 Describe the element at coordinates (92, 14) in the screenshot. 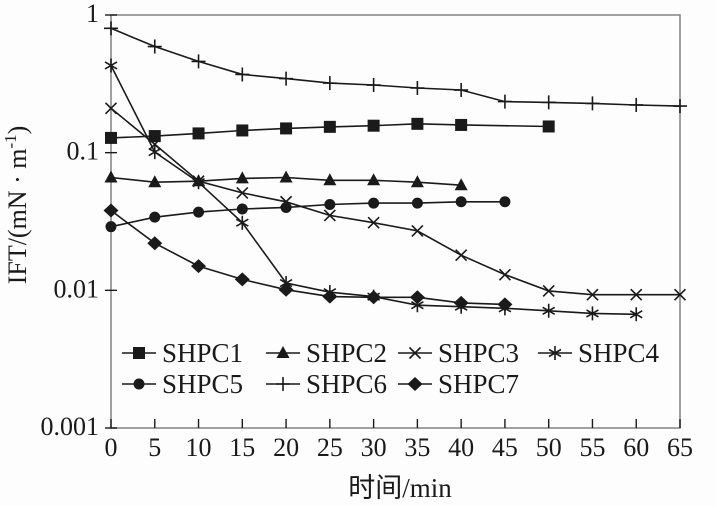

I see `y-tick-label: 1` at that location.